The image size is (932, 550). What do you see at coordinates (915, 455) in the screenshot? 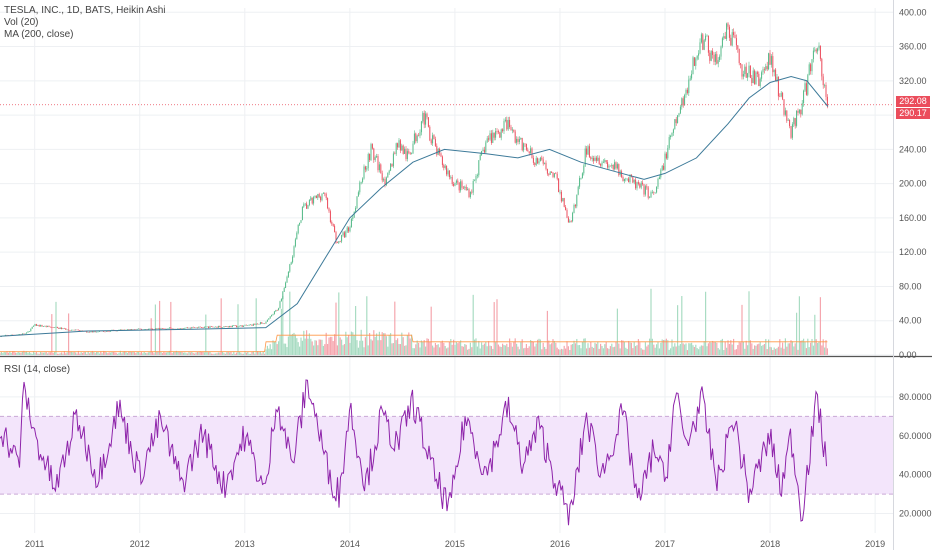
I see `rsi-axis: 80.0000 60.0000 40.0000 20.0000` at bounding box center [915, 455].